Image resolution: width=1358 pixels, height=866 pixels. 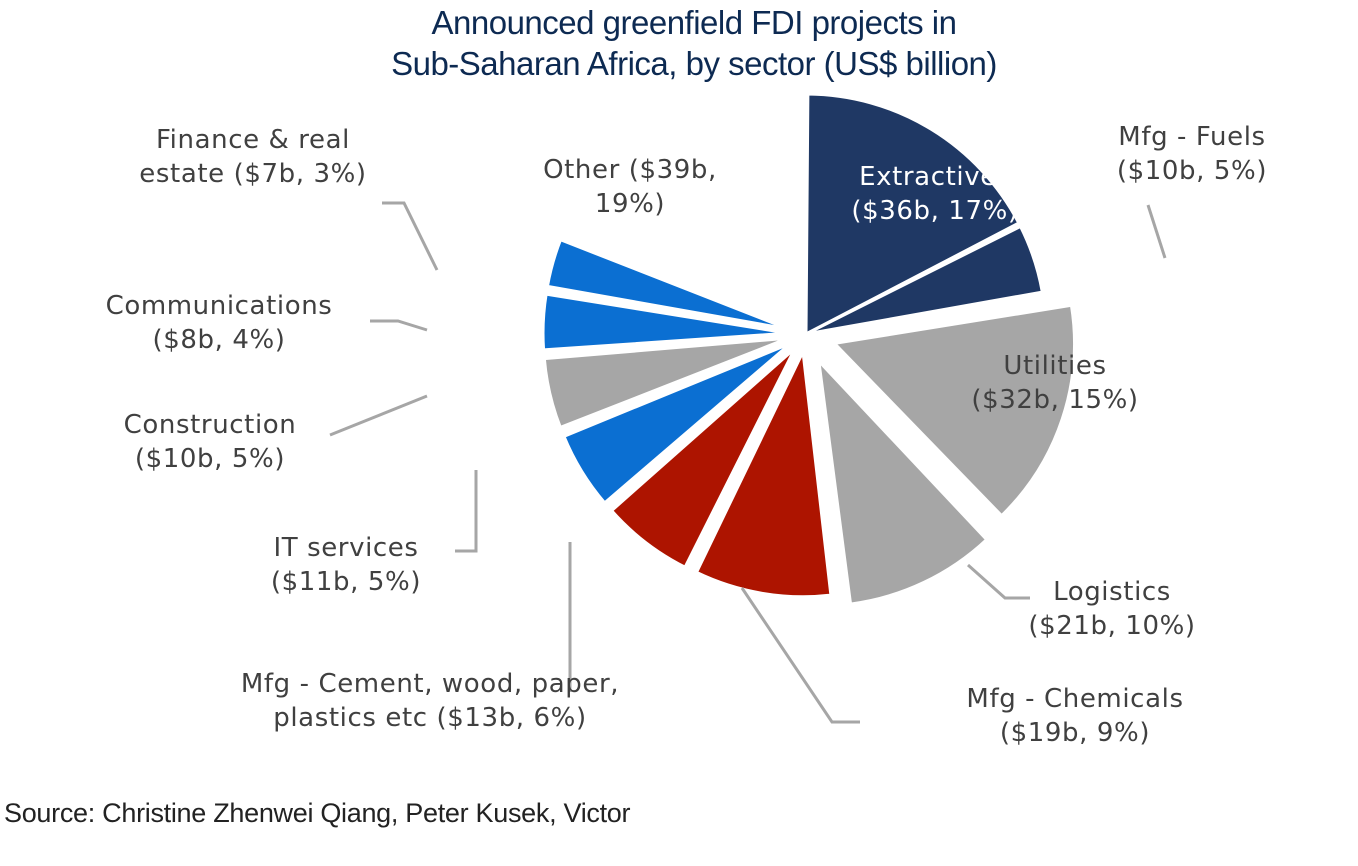 What do you see at coordinates (1112, 592) in the screenshot?
I see `slice-label-line: Logistics` at bounding box center [1112, 592].